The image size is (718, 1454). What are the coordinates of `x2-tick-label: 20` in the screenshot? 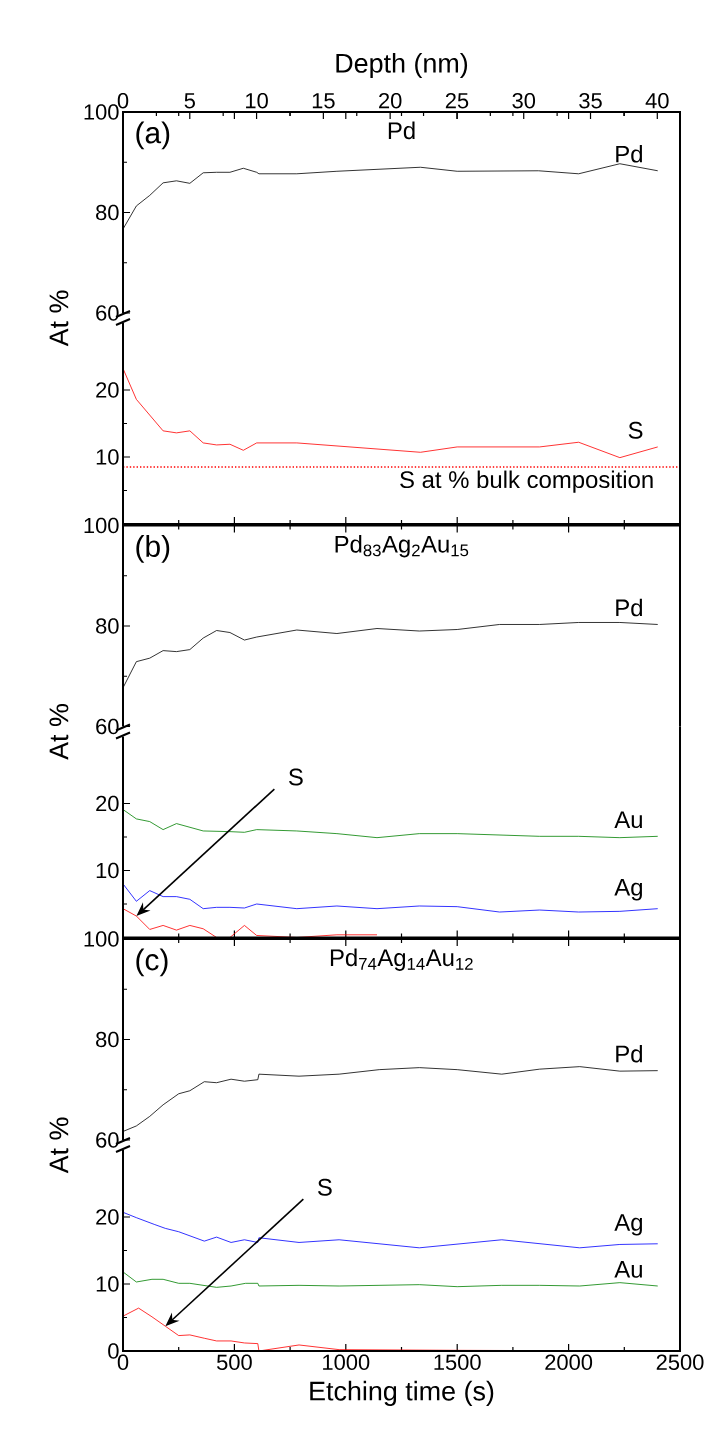 It's located at (390, 100).